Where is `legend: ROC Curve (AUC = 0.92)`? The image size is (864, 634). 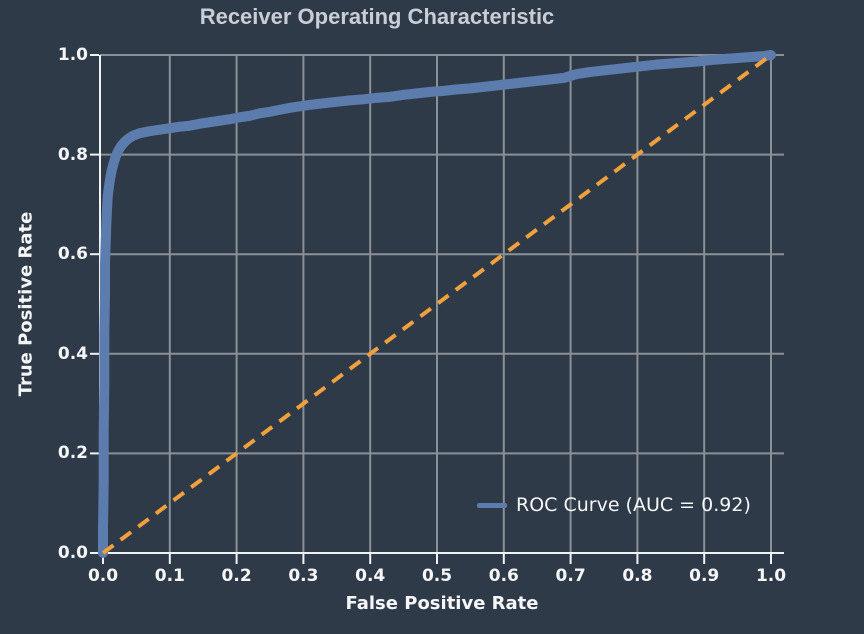
legend: ROC Curve (AUC = 0.92) is located at coordinates (614, 505).